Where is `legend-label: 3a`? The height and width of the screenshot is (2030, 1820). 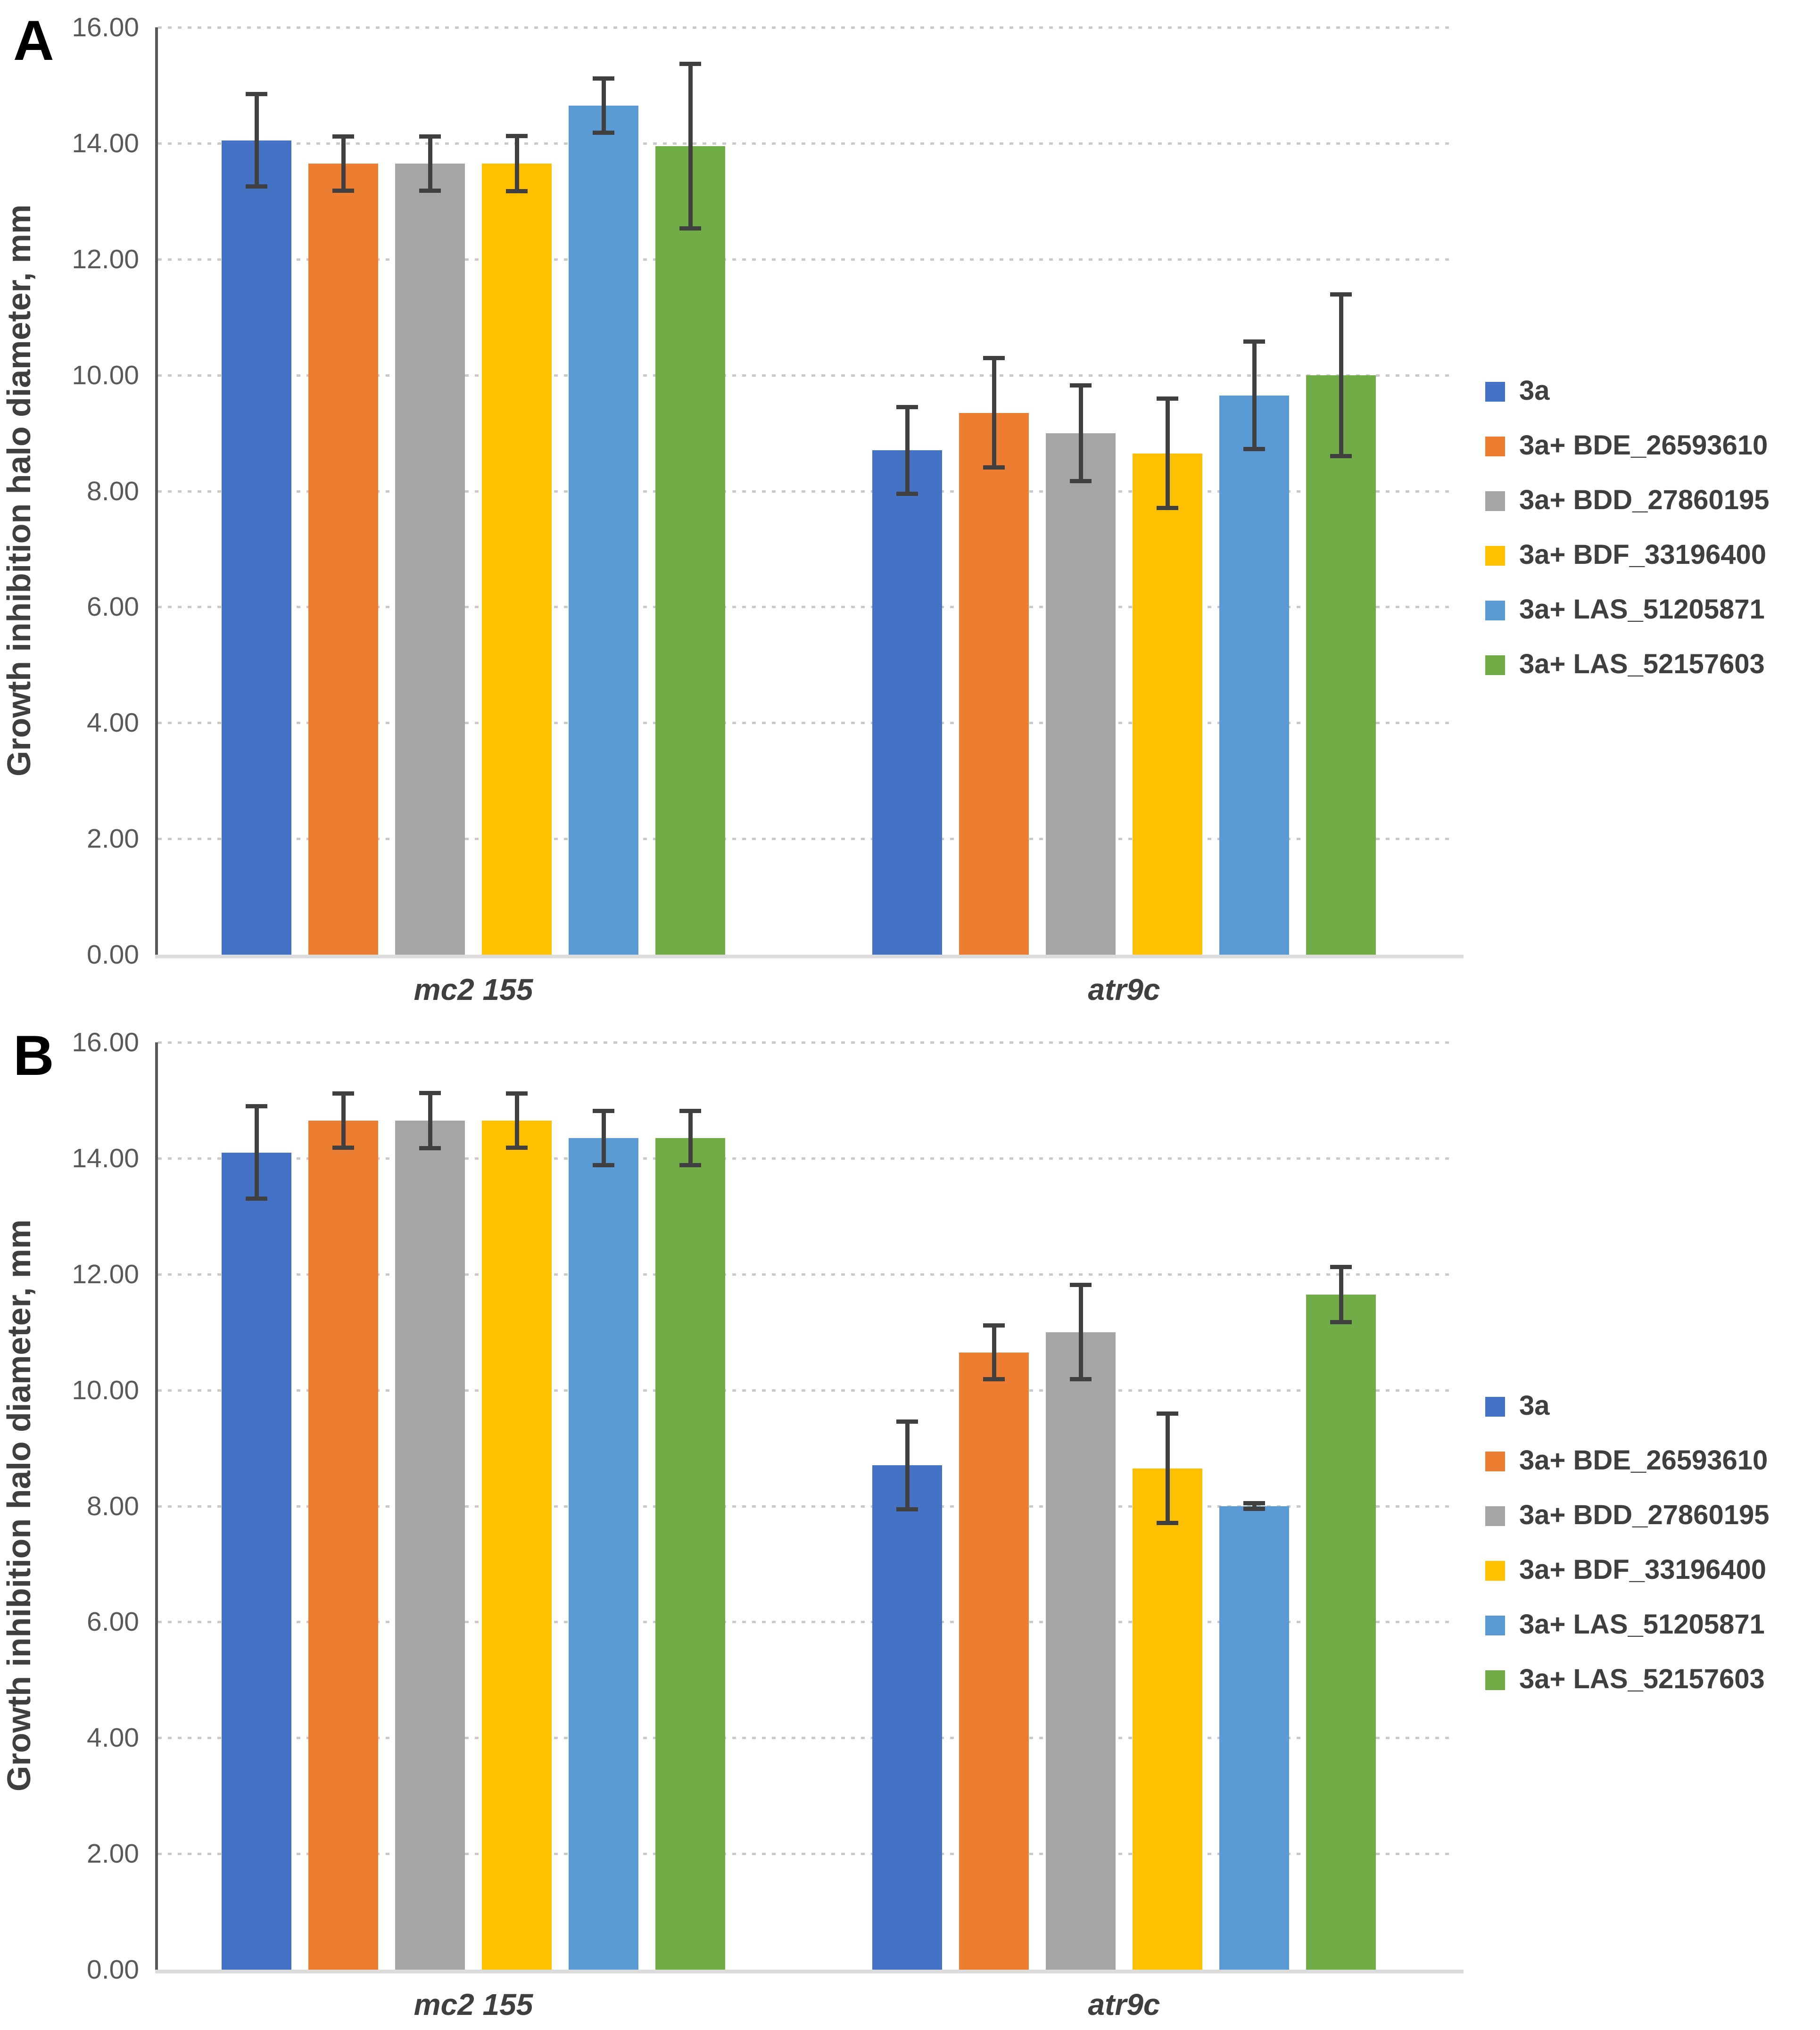
legend-label: 3a is located at coordinates (1534, 1405).